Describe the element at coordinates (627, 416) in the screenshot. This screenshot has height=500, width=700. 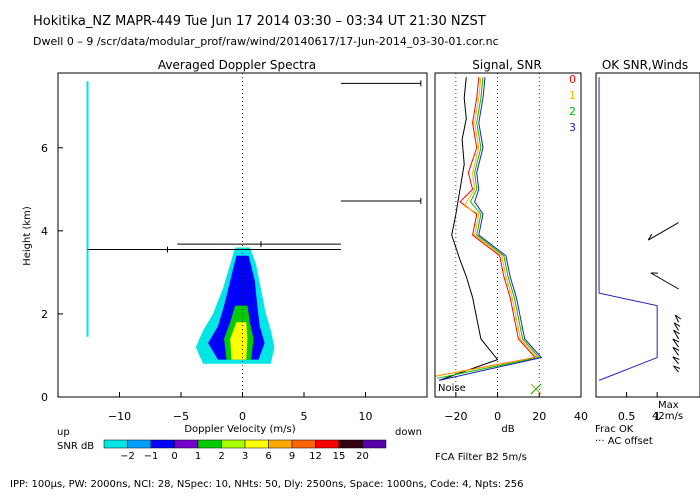
I see `winds-x-tick-label-0: 0.5` at that location.